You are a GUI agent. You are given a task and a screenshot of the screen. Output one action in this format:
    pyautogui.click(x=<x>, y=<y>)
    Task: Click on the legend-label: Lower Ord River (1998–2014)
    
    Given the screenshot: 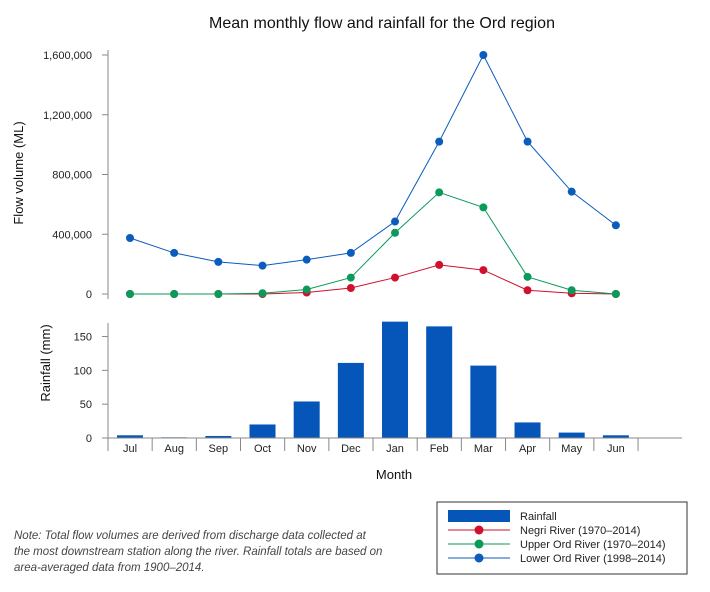 What is the action you would take?
    pyautogui.click(x=593, y=559)
    